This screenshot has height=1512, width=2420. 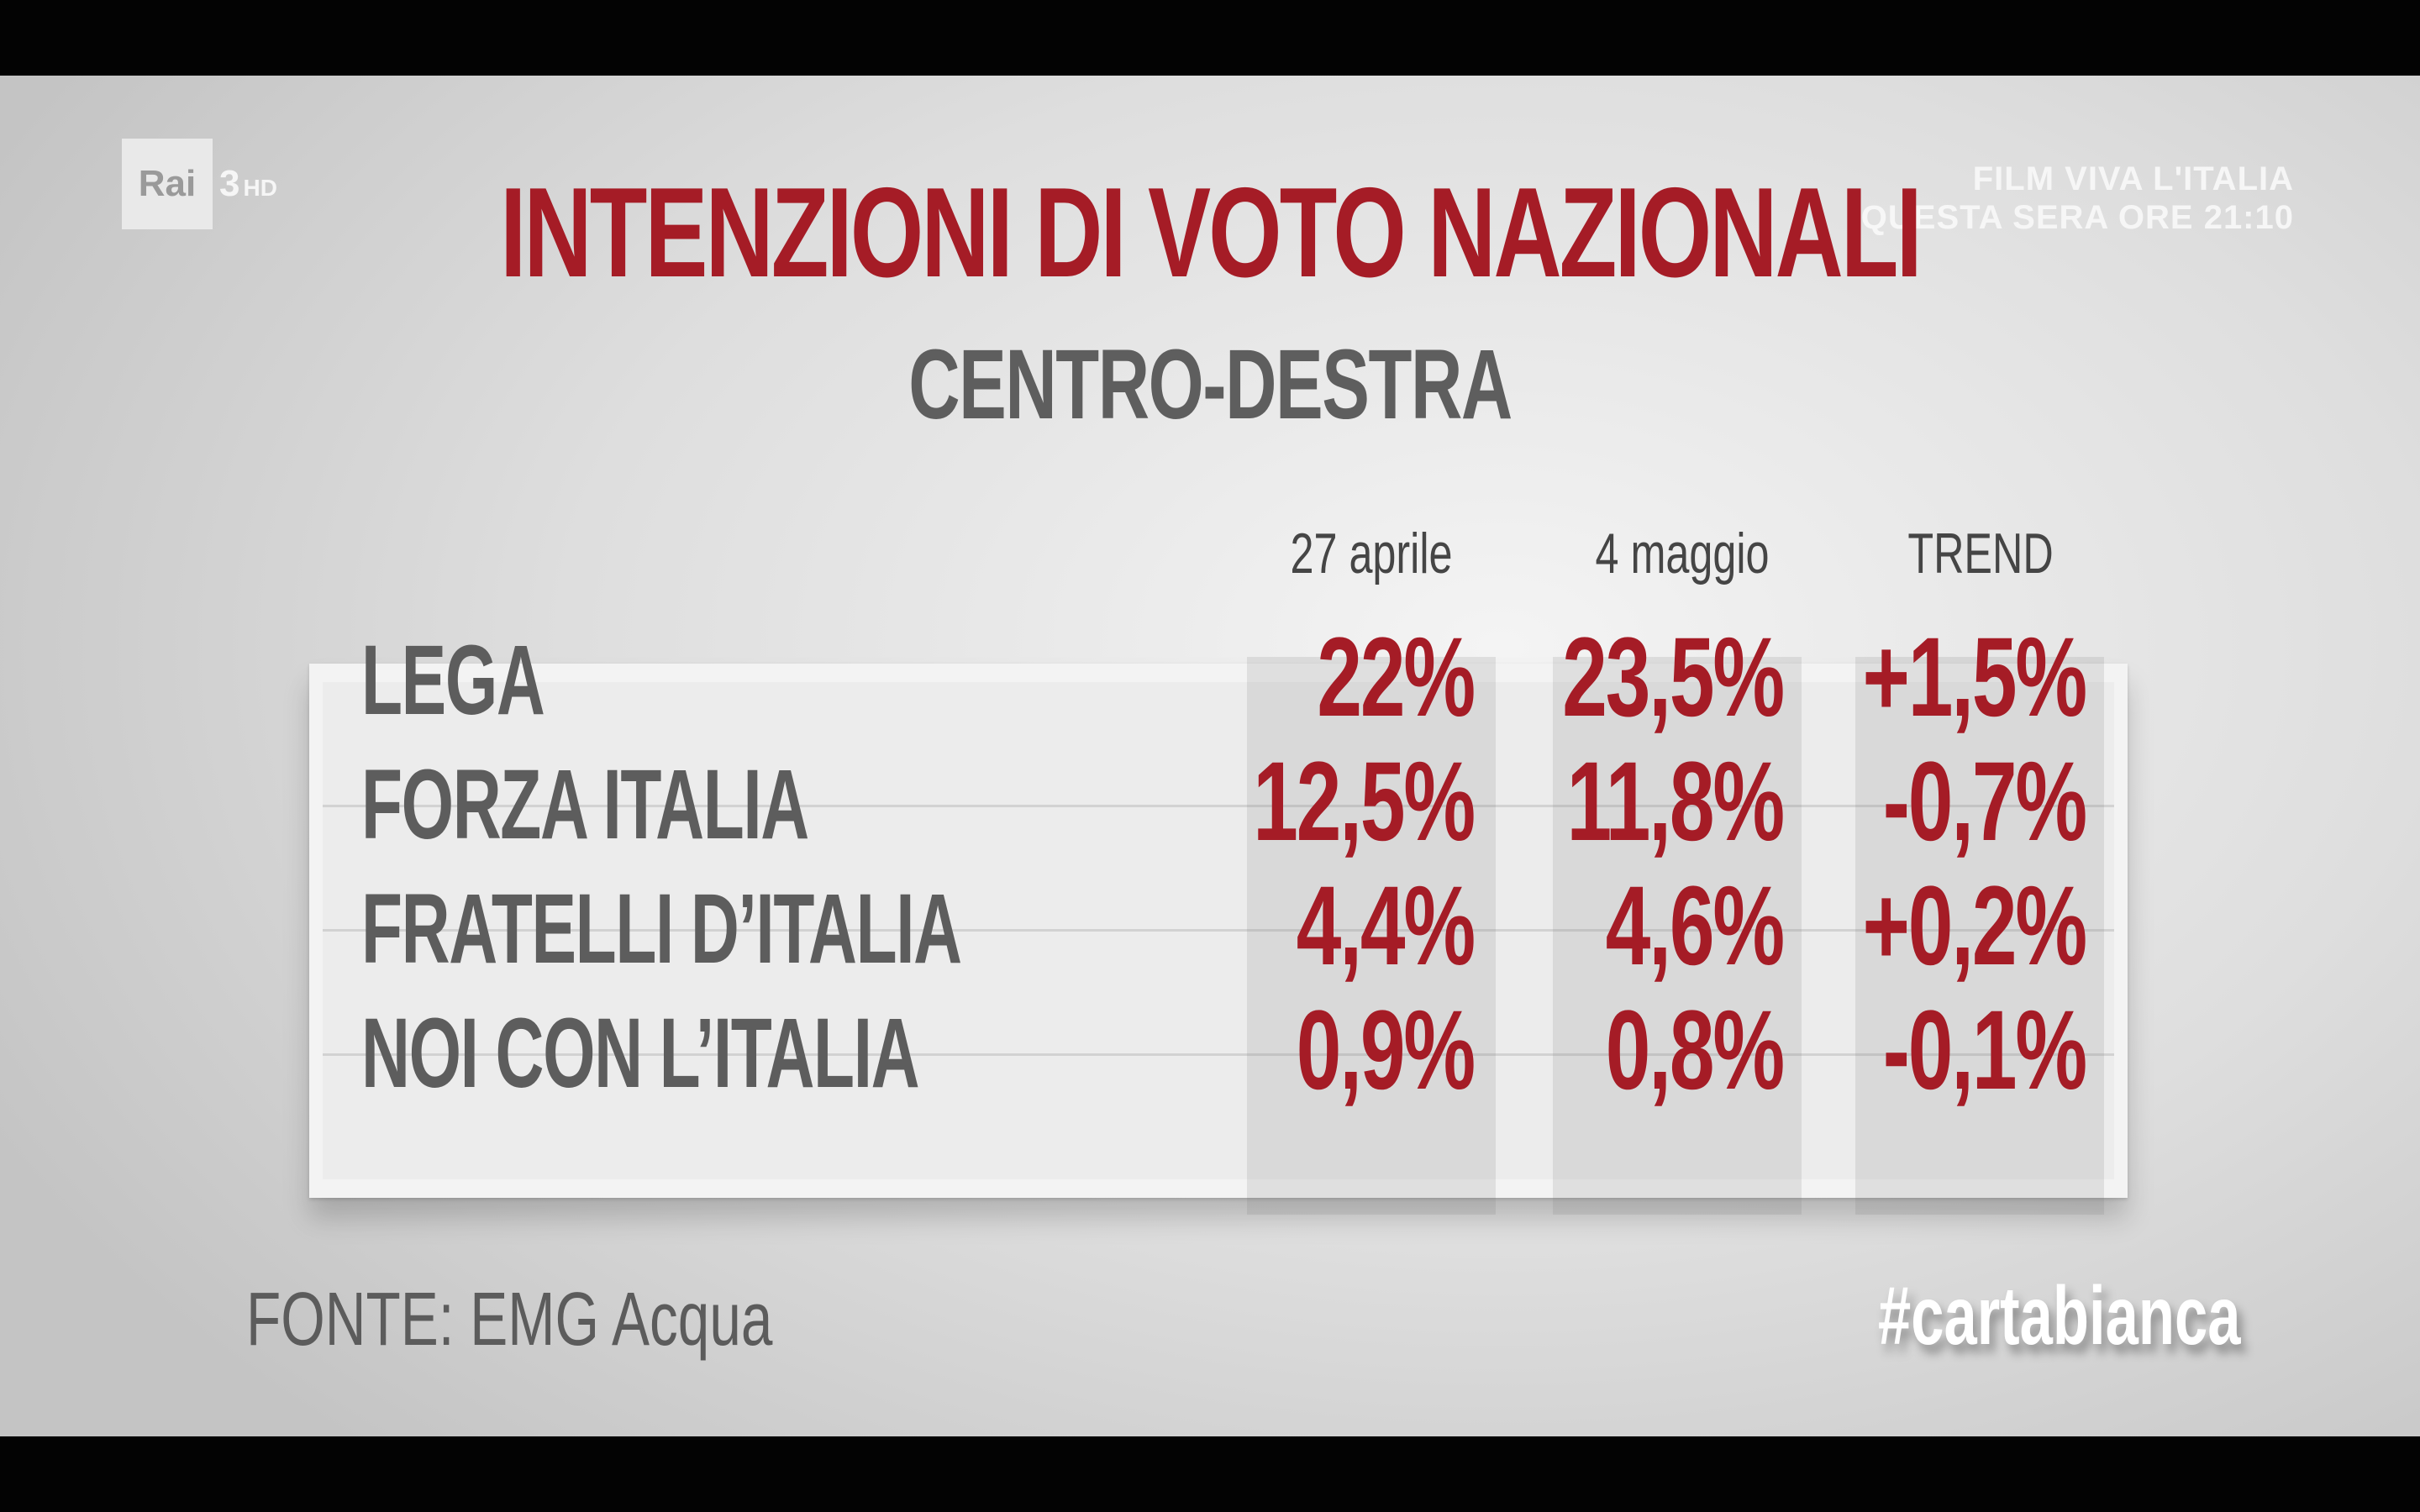 I want to click on value-noi-con-italia-27-aprile: 0,9%, so click(x=1386, y=1050).